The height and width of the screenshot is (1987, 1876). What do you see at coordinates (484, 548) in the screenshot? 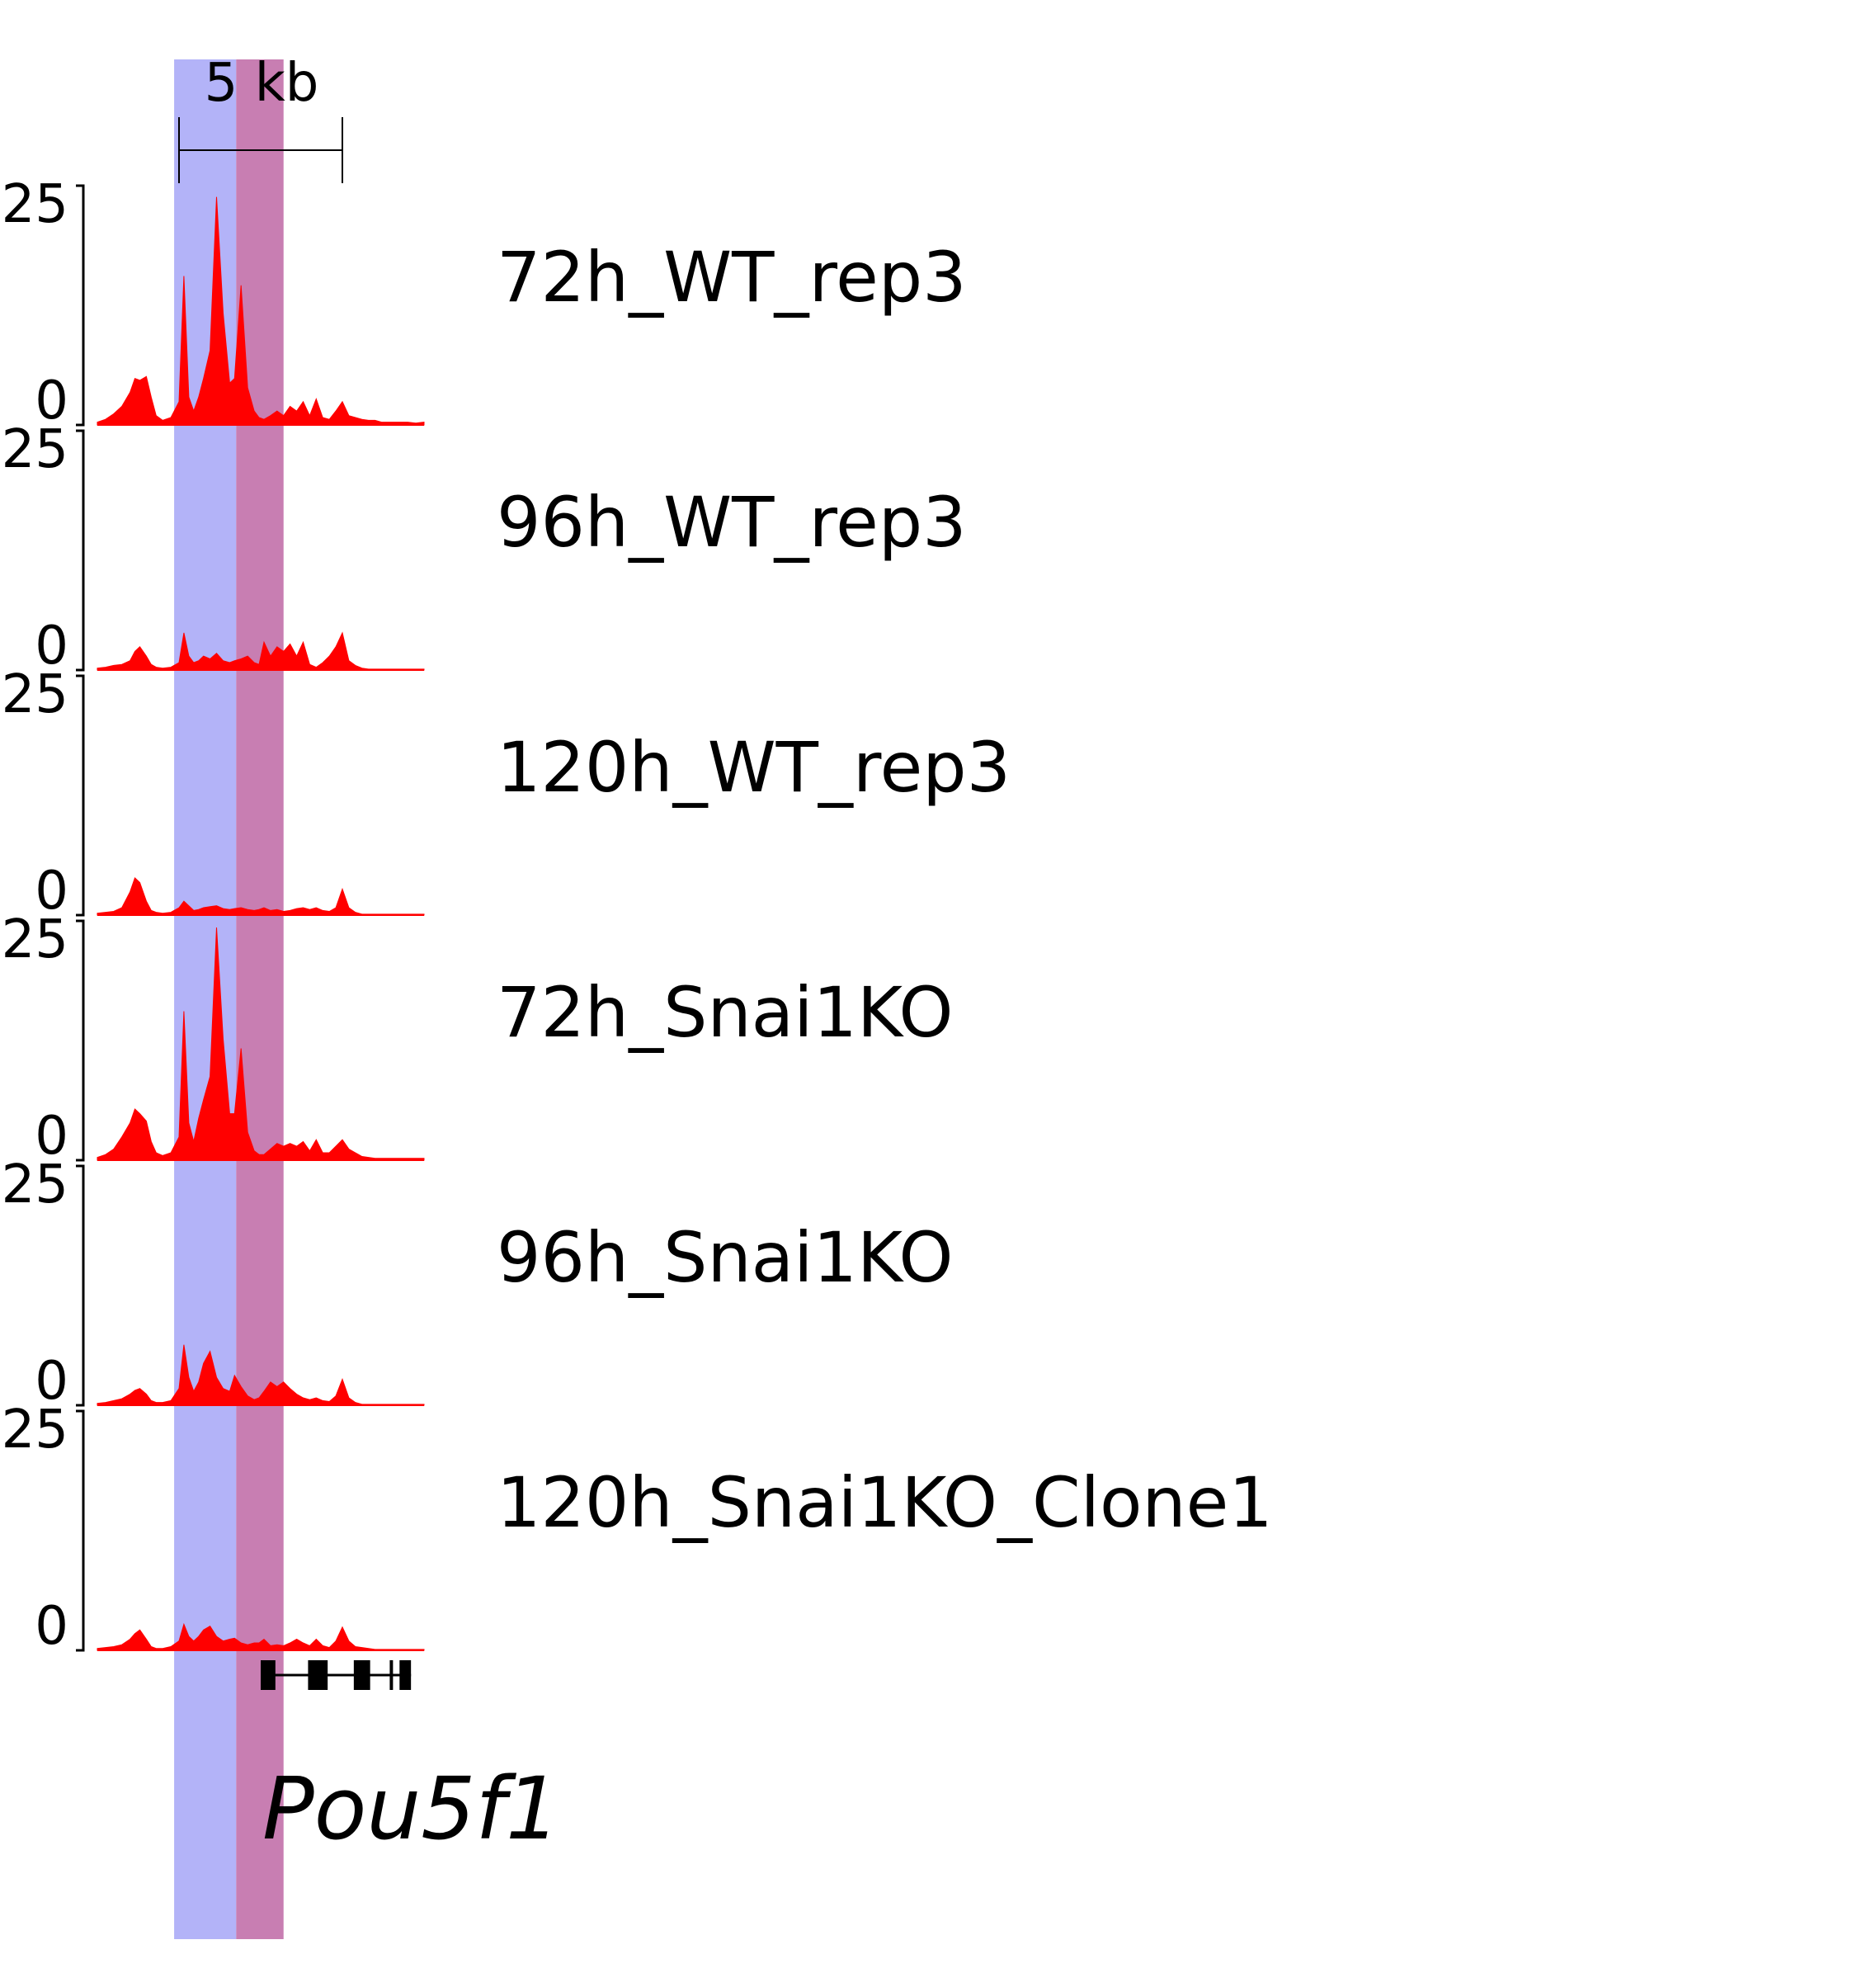
I see `track-2: 25 0 96h_WT_rep3` at bounding box center [484, 548].